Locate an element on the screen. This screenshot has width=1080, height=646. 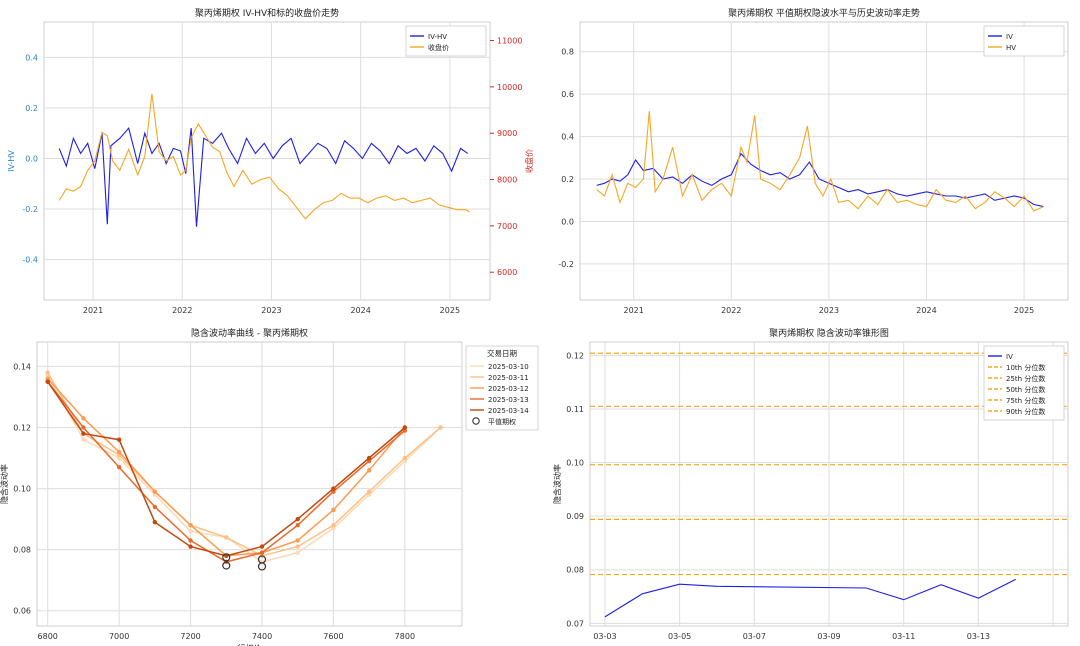
x-tick-label: 03-13 is located at coordinates (978, 636).